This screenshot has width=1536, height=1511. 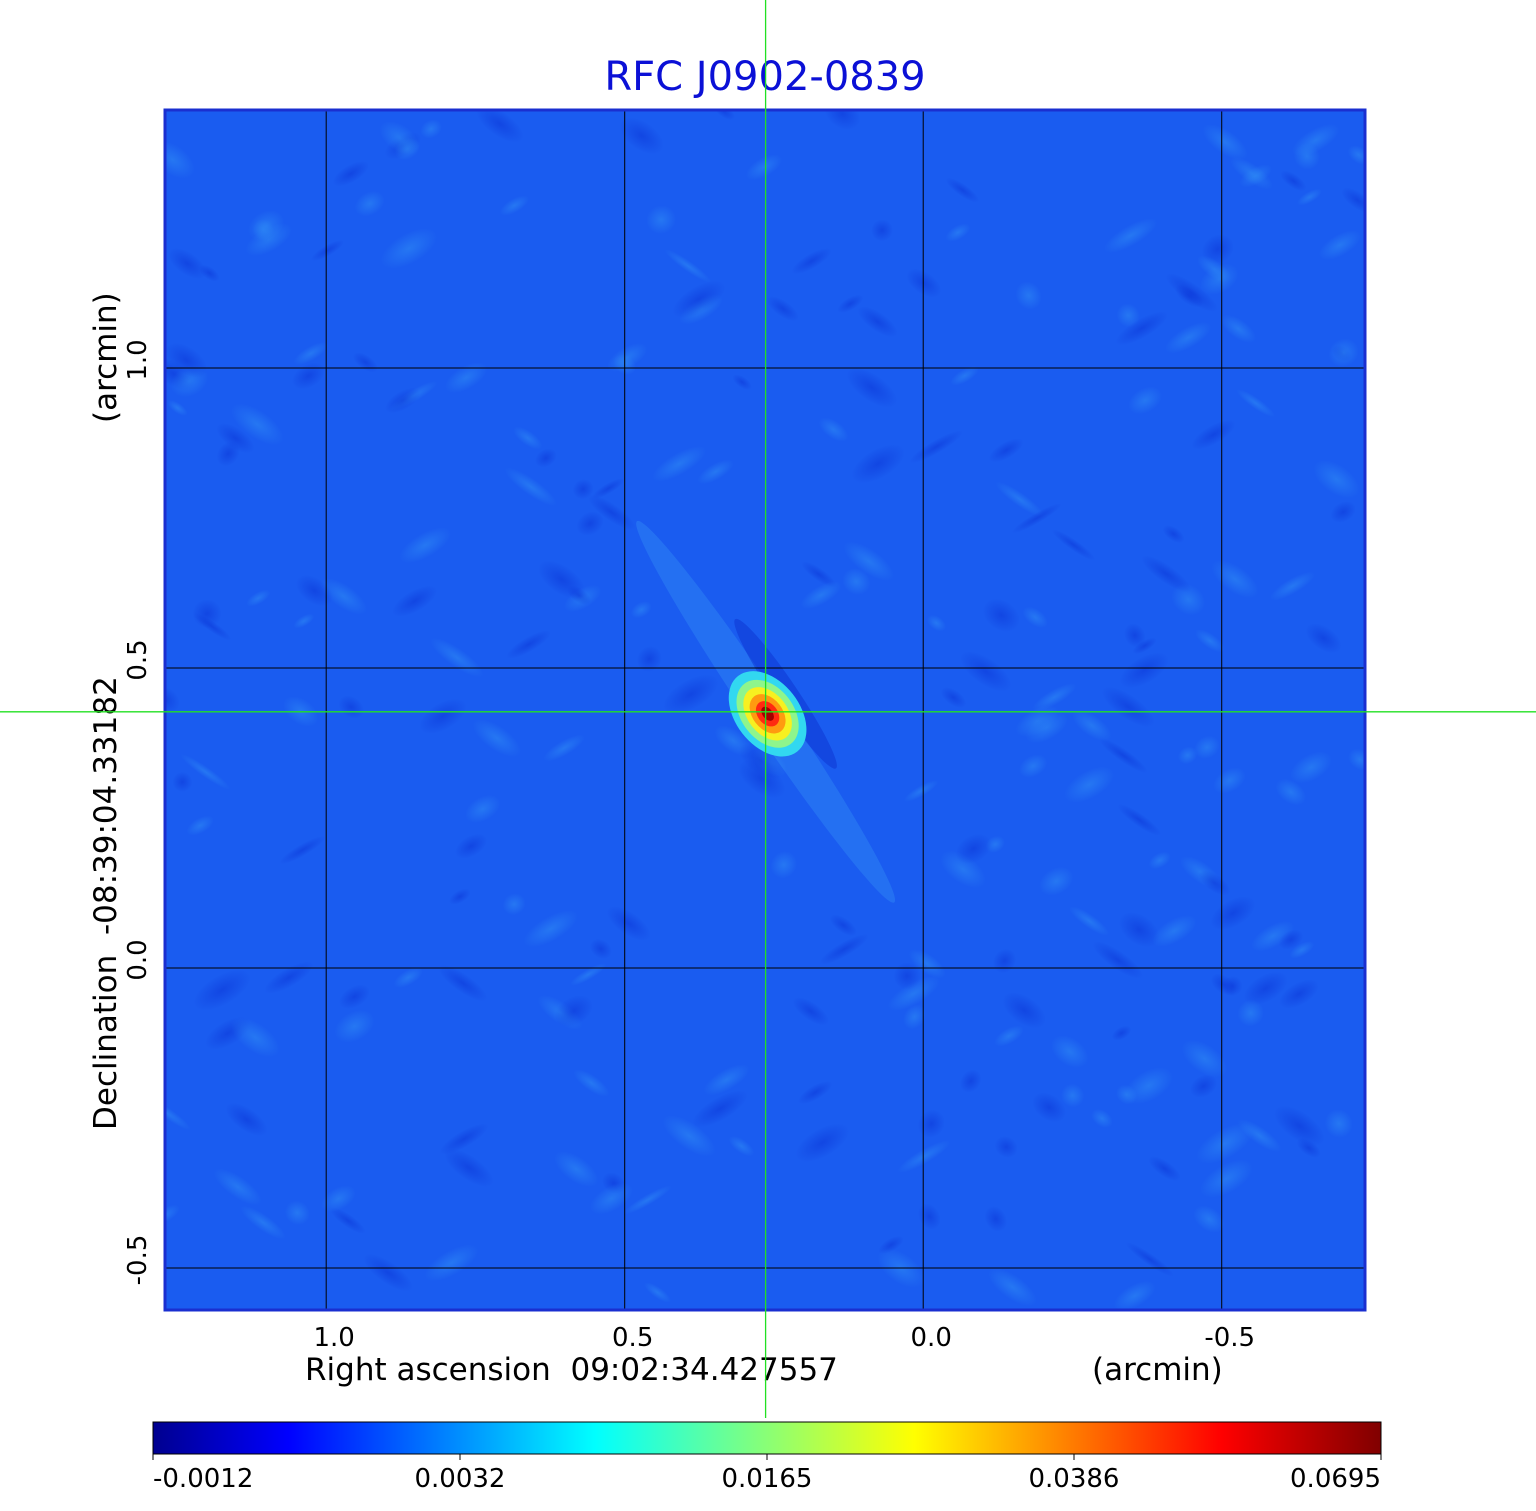 I want to click on y-tick-label: 0.0, so click(x=138, y=959).